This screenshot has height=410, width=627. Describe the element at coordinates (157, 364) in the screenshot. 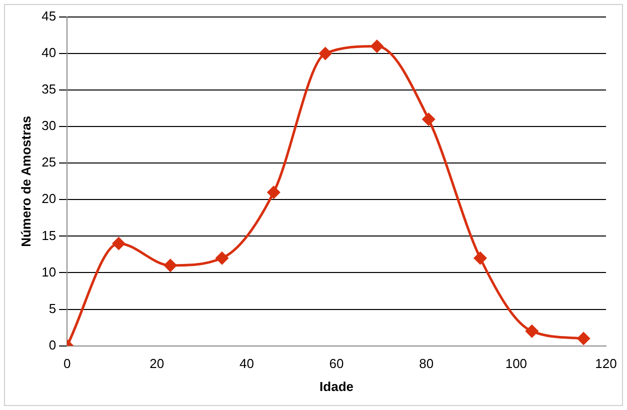

I see `x-tick-label: 20` at that location.